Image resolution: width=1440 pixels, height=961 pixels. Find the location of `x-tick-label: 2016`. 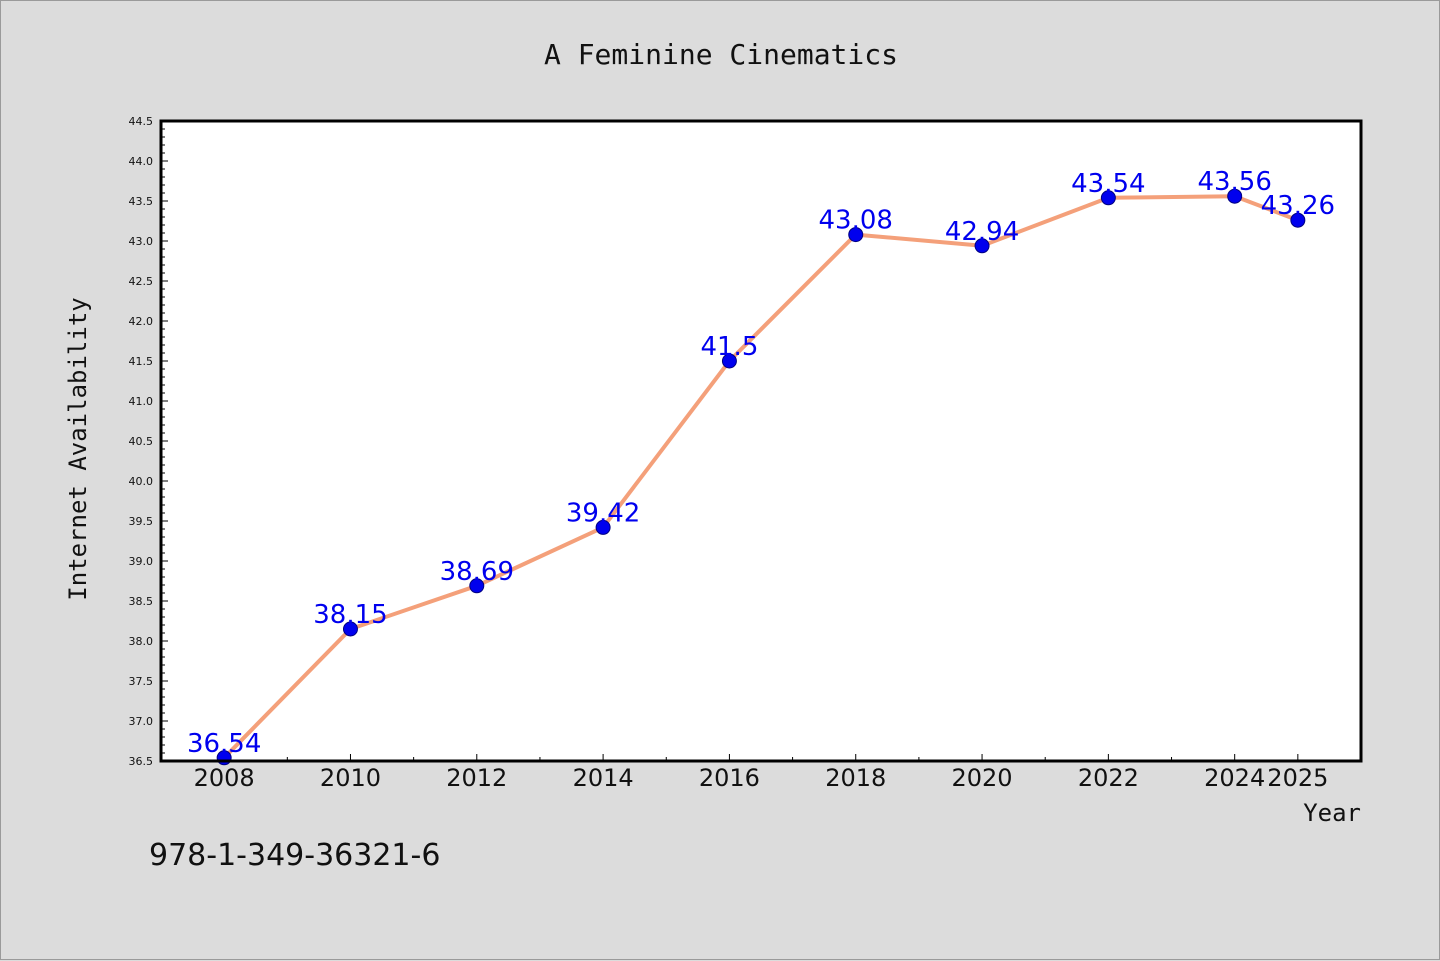

x-tick-label: 2016 is located at coordinates (729, 778).